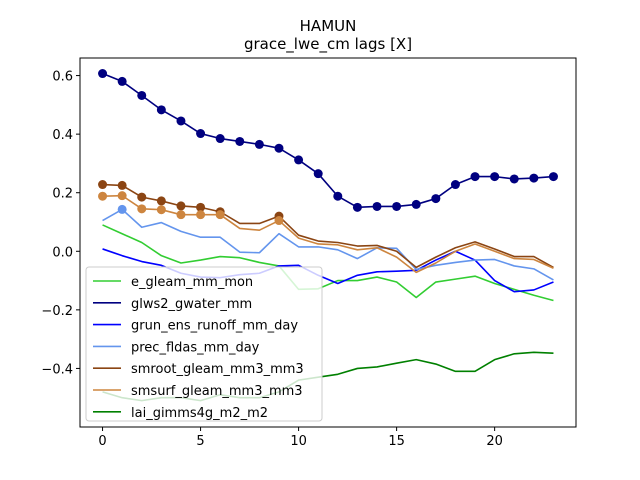 The image size is (640, 480). I want to click on legend-label: e_gleam_mm_mon, so click(192, 282).